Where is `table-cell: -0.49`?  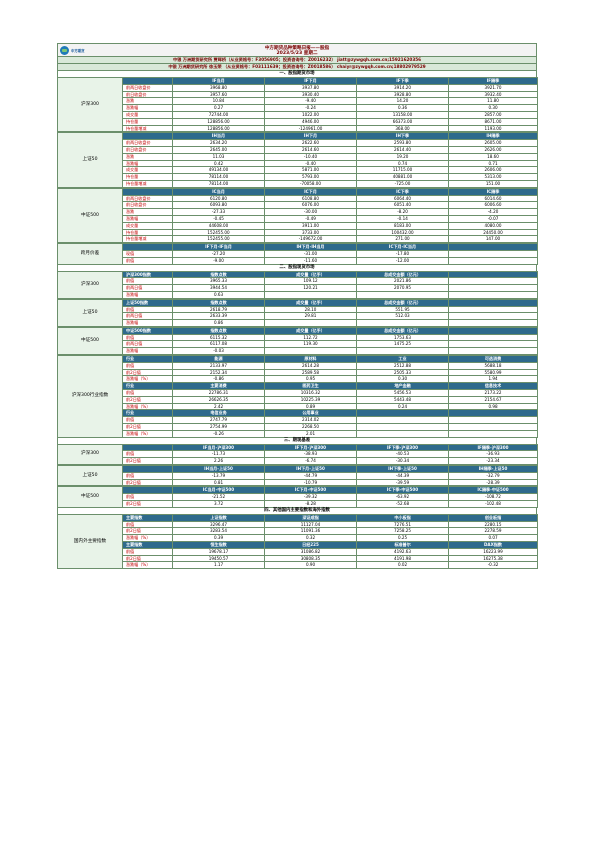
table-cell: -0.49 is located at coordinates (310, 218).